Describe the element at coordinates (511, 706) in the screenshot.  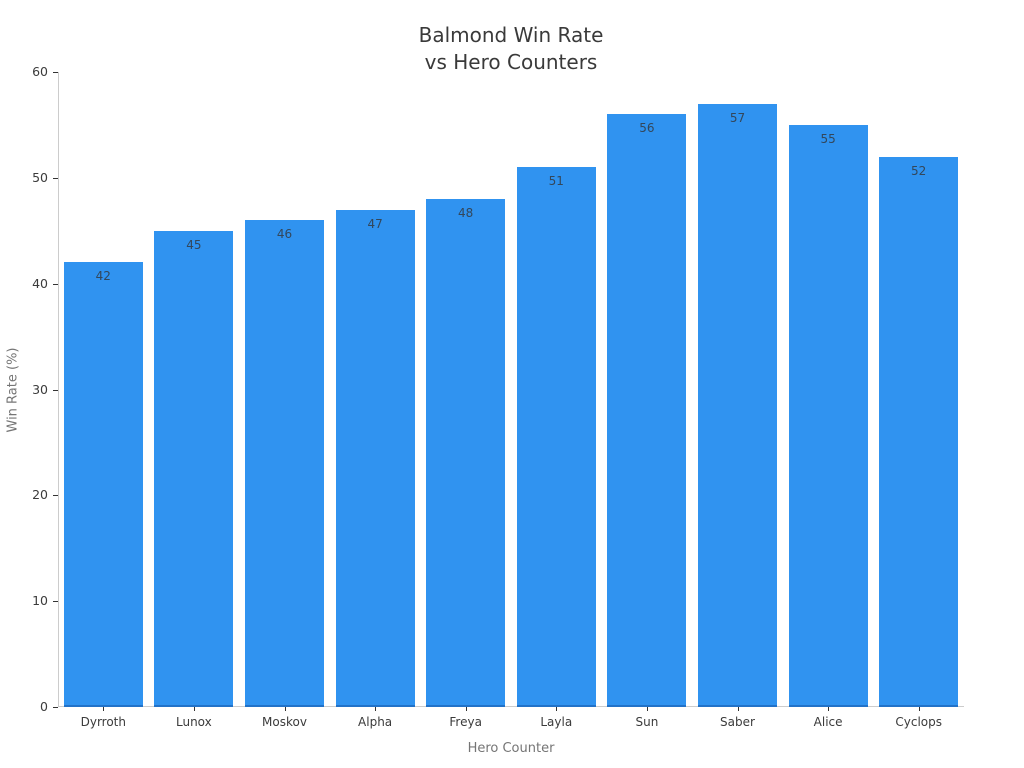
I see `x-axis-spine` at that location.